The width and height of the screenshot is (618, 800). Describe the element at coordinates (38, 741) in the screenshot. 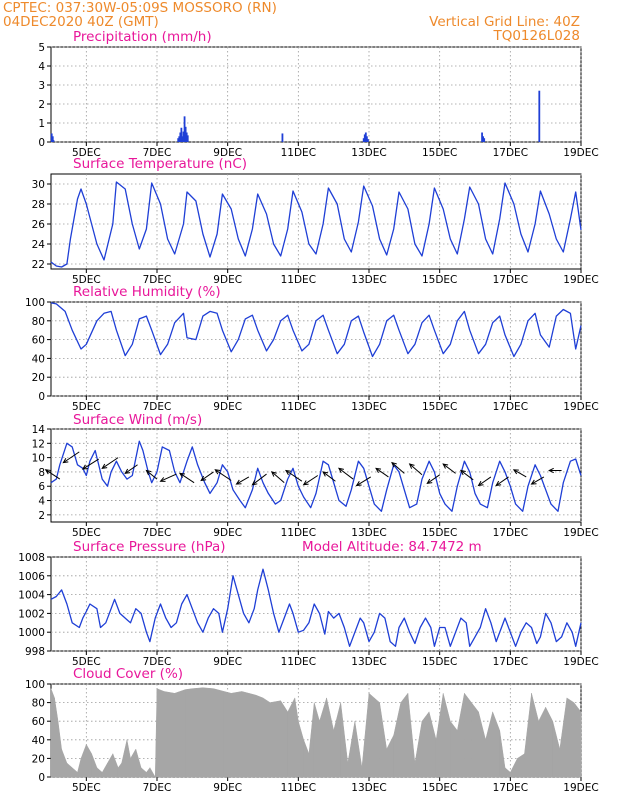

I see `cloud-cover-y-tick-label: 40` at that location.